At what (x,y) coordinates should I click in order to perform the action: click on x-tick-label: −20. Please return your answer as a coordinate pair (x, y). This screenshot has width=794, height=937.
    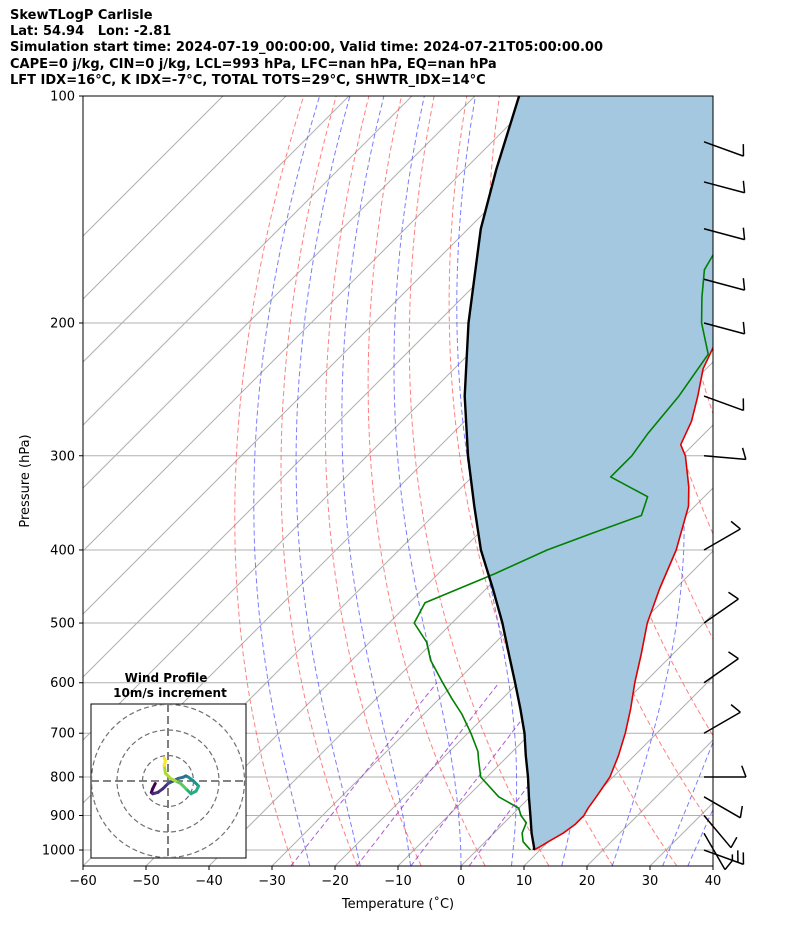
    Looking at the image, I should click on (334, 881).